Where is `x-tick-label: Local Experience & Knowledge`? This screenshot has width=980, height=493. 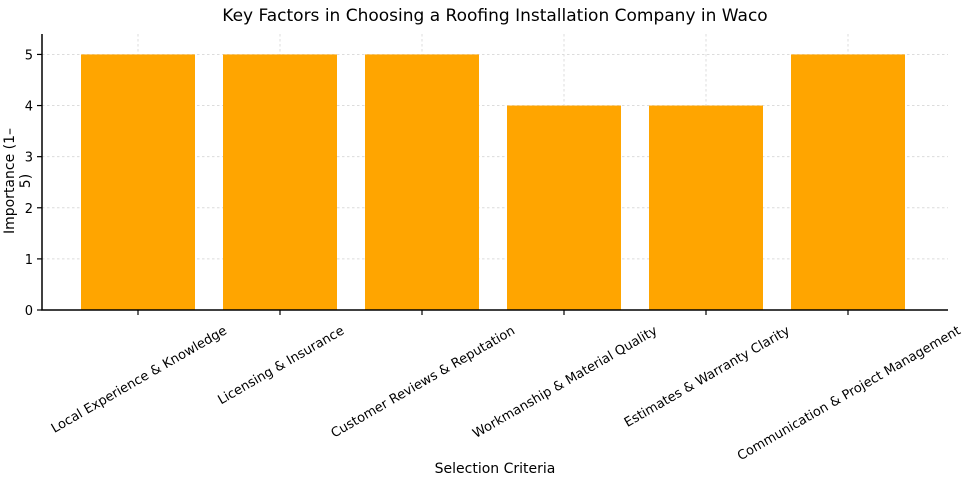 x-tick-label: Local Experience & Knowledge is located at coordinates (139, 379).